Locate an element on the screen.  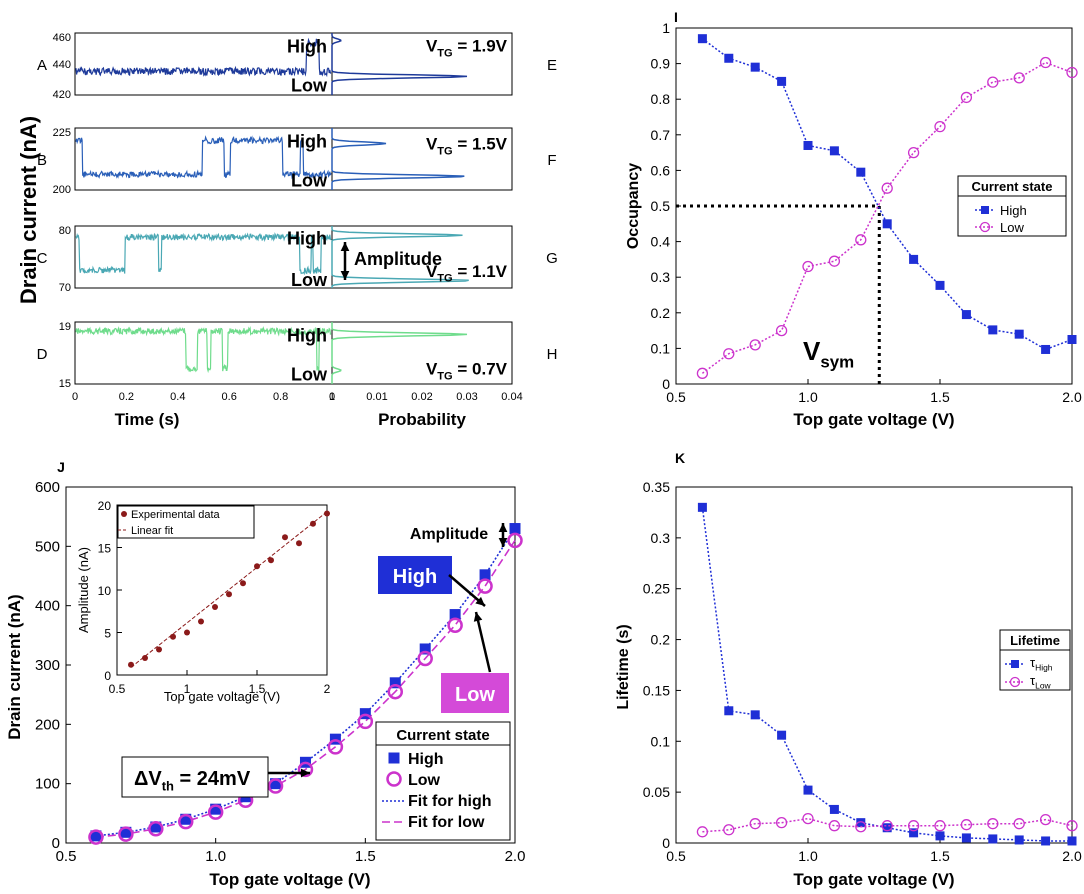
hist-panel-H-vtg: VTG = 0.7V is located at coordinates (467, 371).